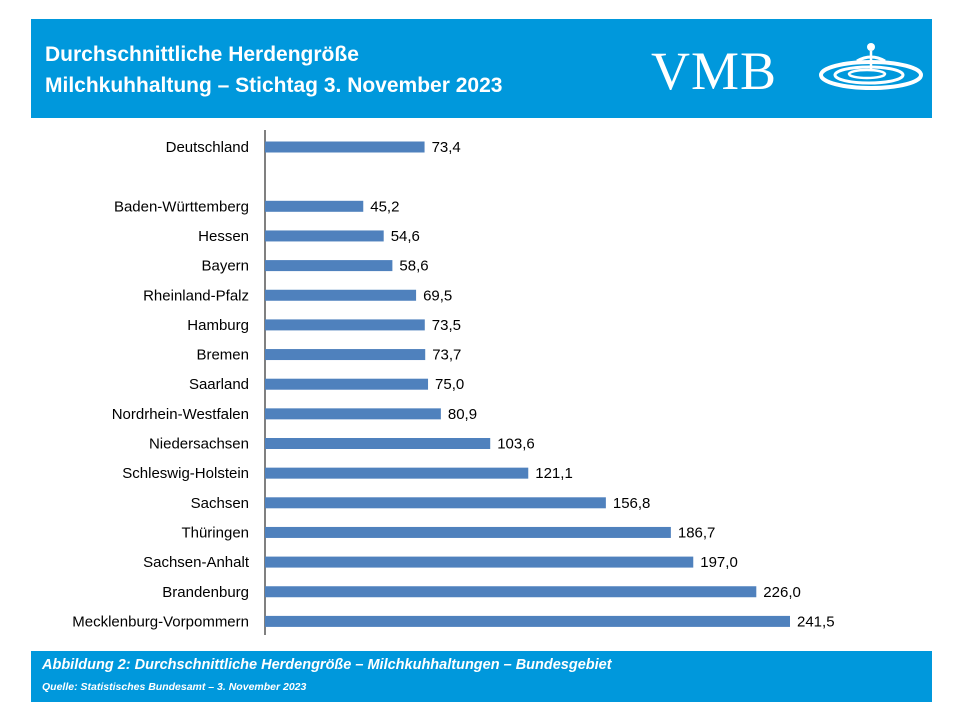 This screenshot has width=960, height=720. Describe the element at coordinates (225, 266) in the screenshot. I see `category-label: Bayern` at that location.